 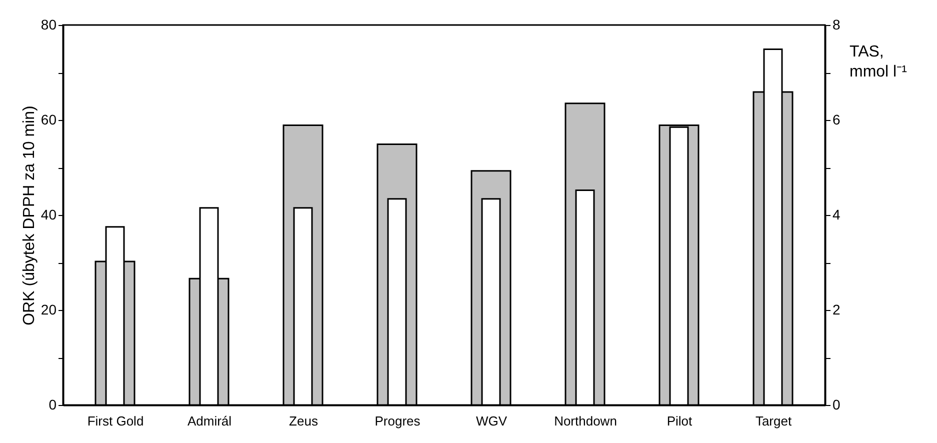 What do you see at coordinates (836, 310) in the screenshot?
I see `y2-tick-label: 2` at bounding box center [836, 310].